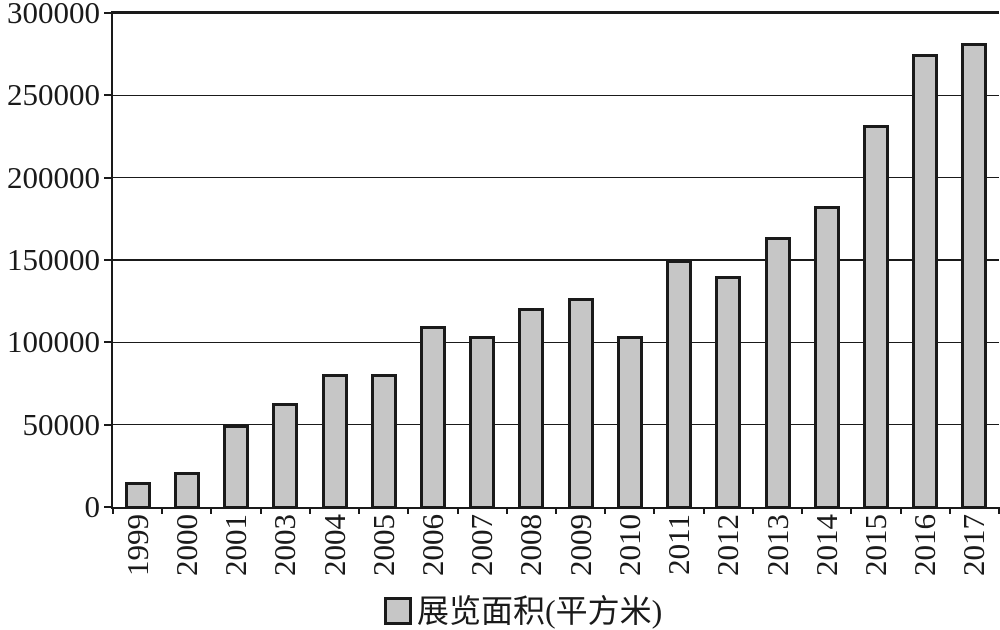 Image resolution: width=1000 pixels, height=630 pixels. I want to click on plot-top-border, so click(555, 12).